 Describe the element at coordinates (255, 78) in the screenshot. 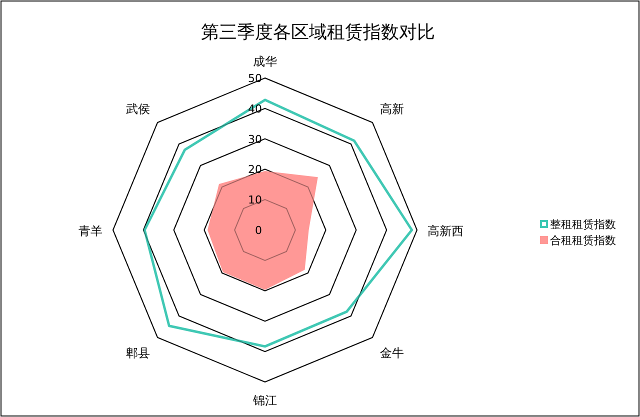

I see `y-tick-label: 50` at that location.